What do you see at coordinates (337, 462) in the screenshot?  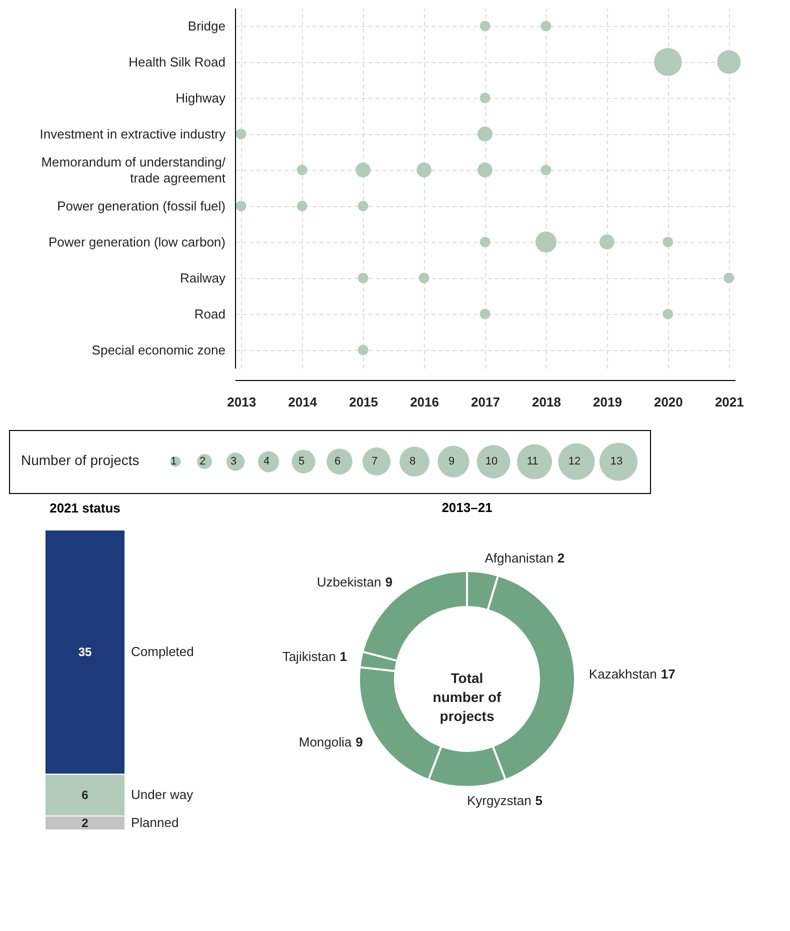 I see `legend-label: 6` at bounding box center [337, 462].